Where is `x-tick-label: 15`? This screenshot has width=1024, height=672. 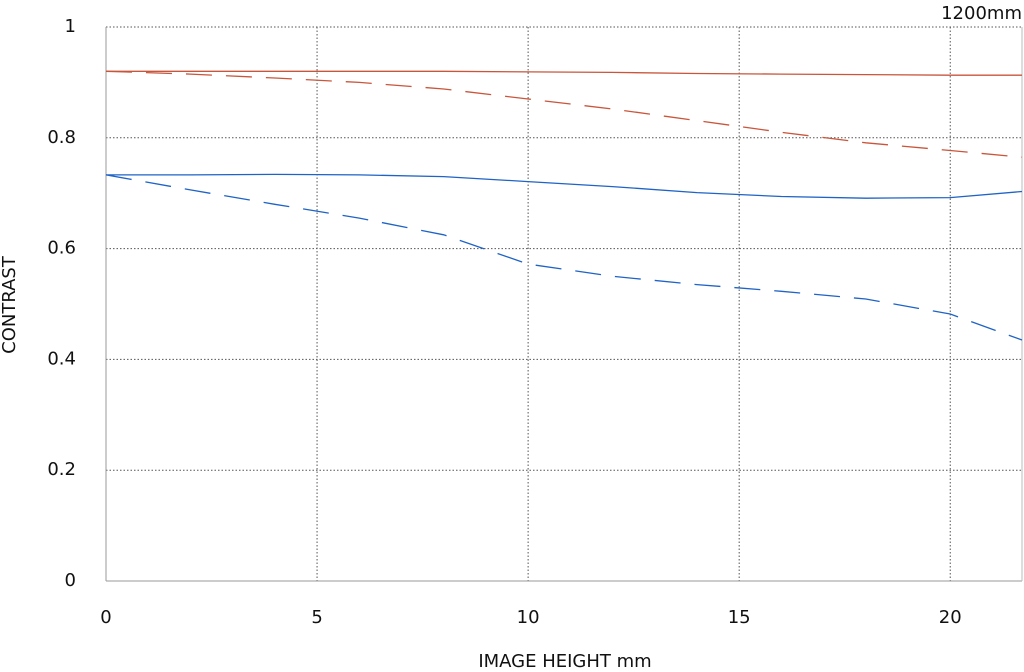 x-tick-label: 15 is located at coordinates (739, 617).